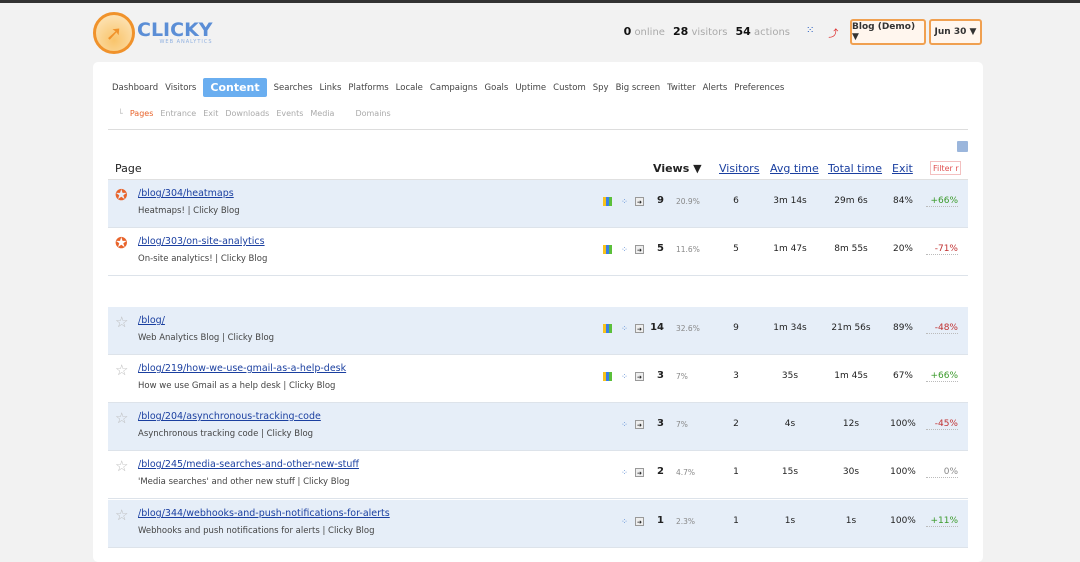 This screenshot has width=1080, height=562. What do you see at coordinates (181, 87) in the screenshot?
I see `nav-visitors: Visitors` at bounding box center [181, 87].